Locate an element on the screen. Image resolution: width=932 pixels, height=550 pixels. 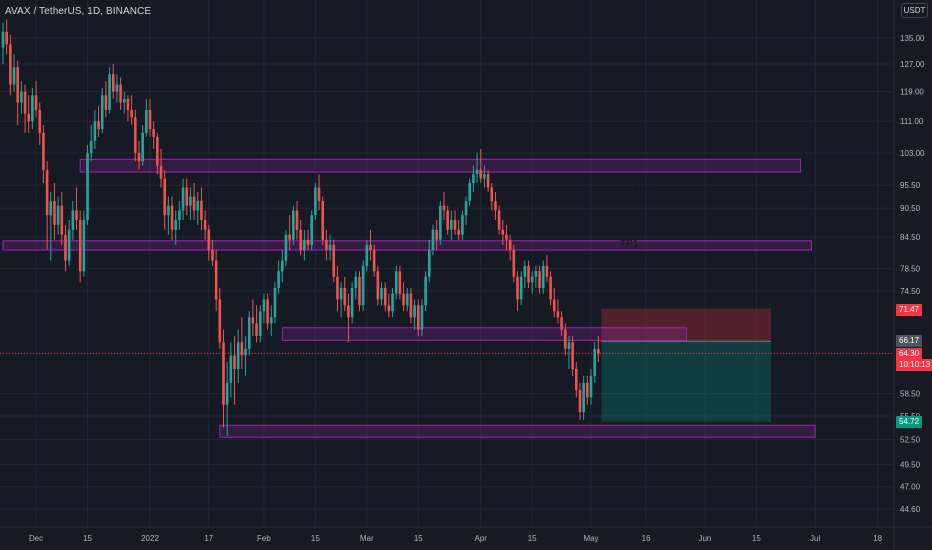
bar-countdown-tag: 10:10:13 is located at coordinates (914, 365).